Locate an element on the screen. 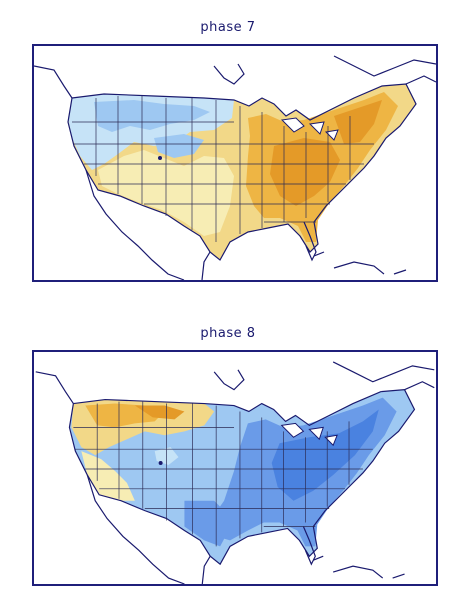  panel-title-phase-8: phase 8 is located at coordinates (228, 333).